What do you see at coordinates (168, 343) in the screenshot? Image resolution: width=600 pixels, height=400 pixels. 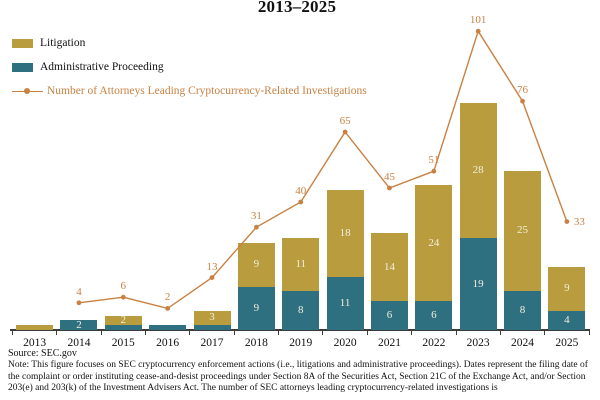 I see `x-axis-label-2016: 2016` at bounding box center [168, 343].